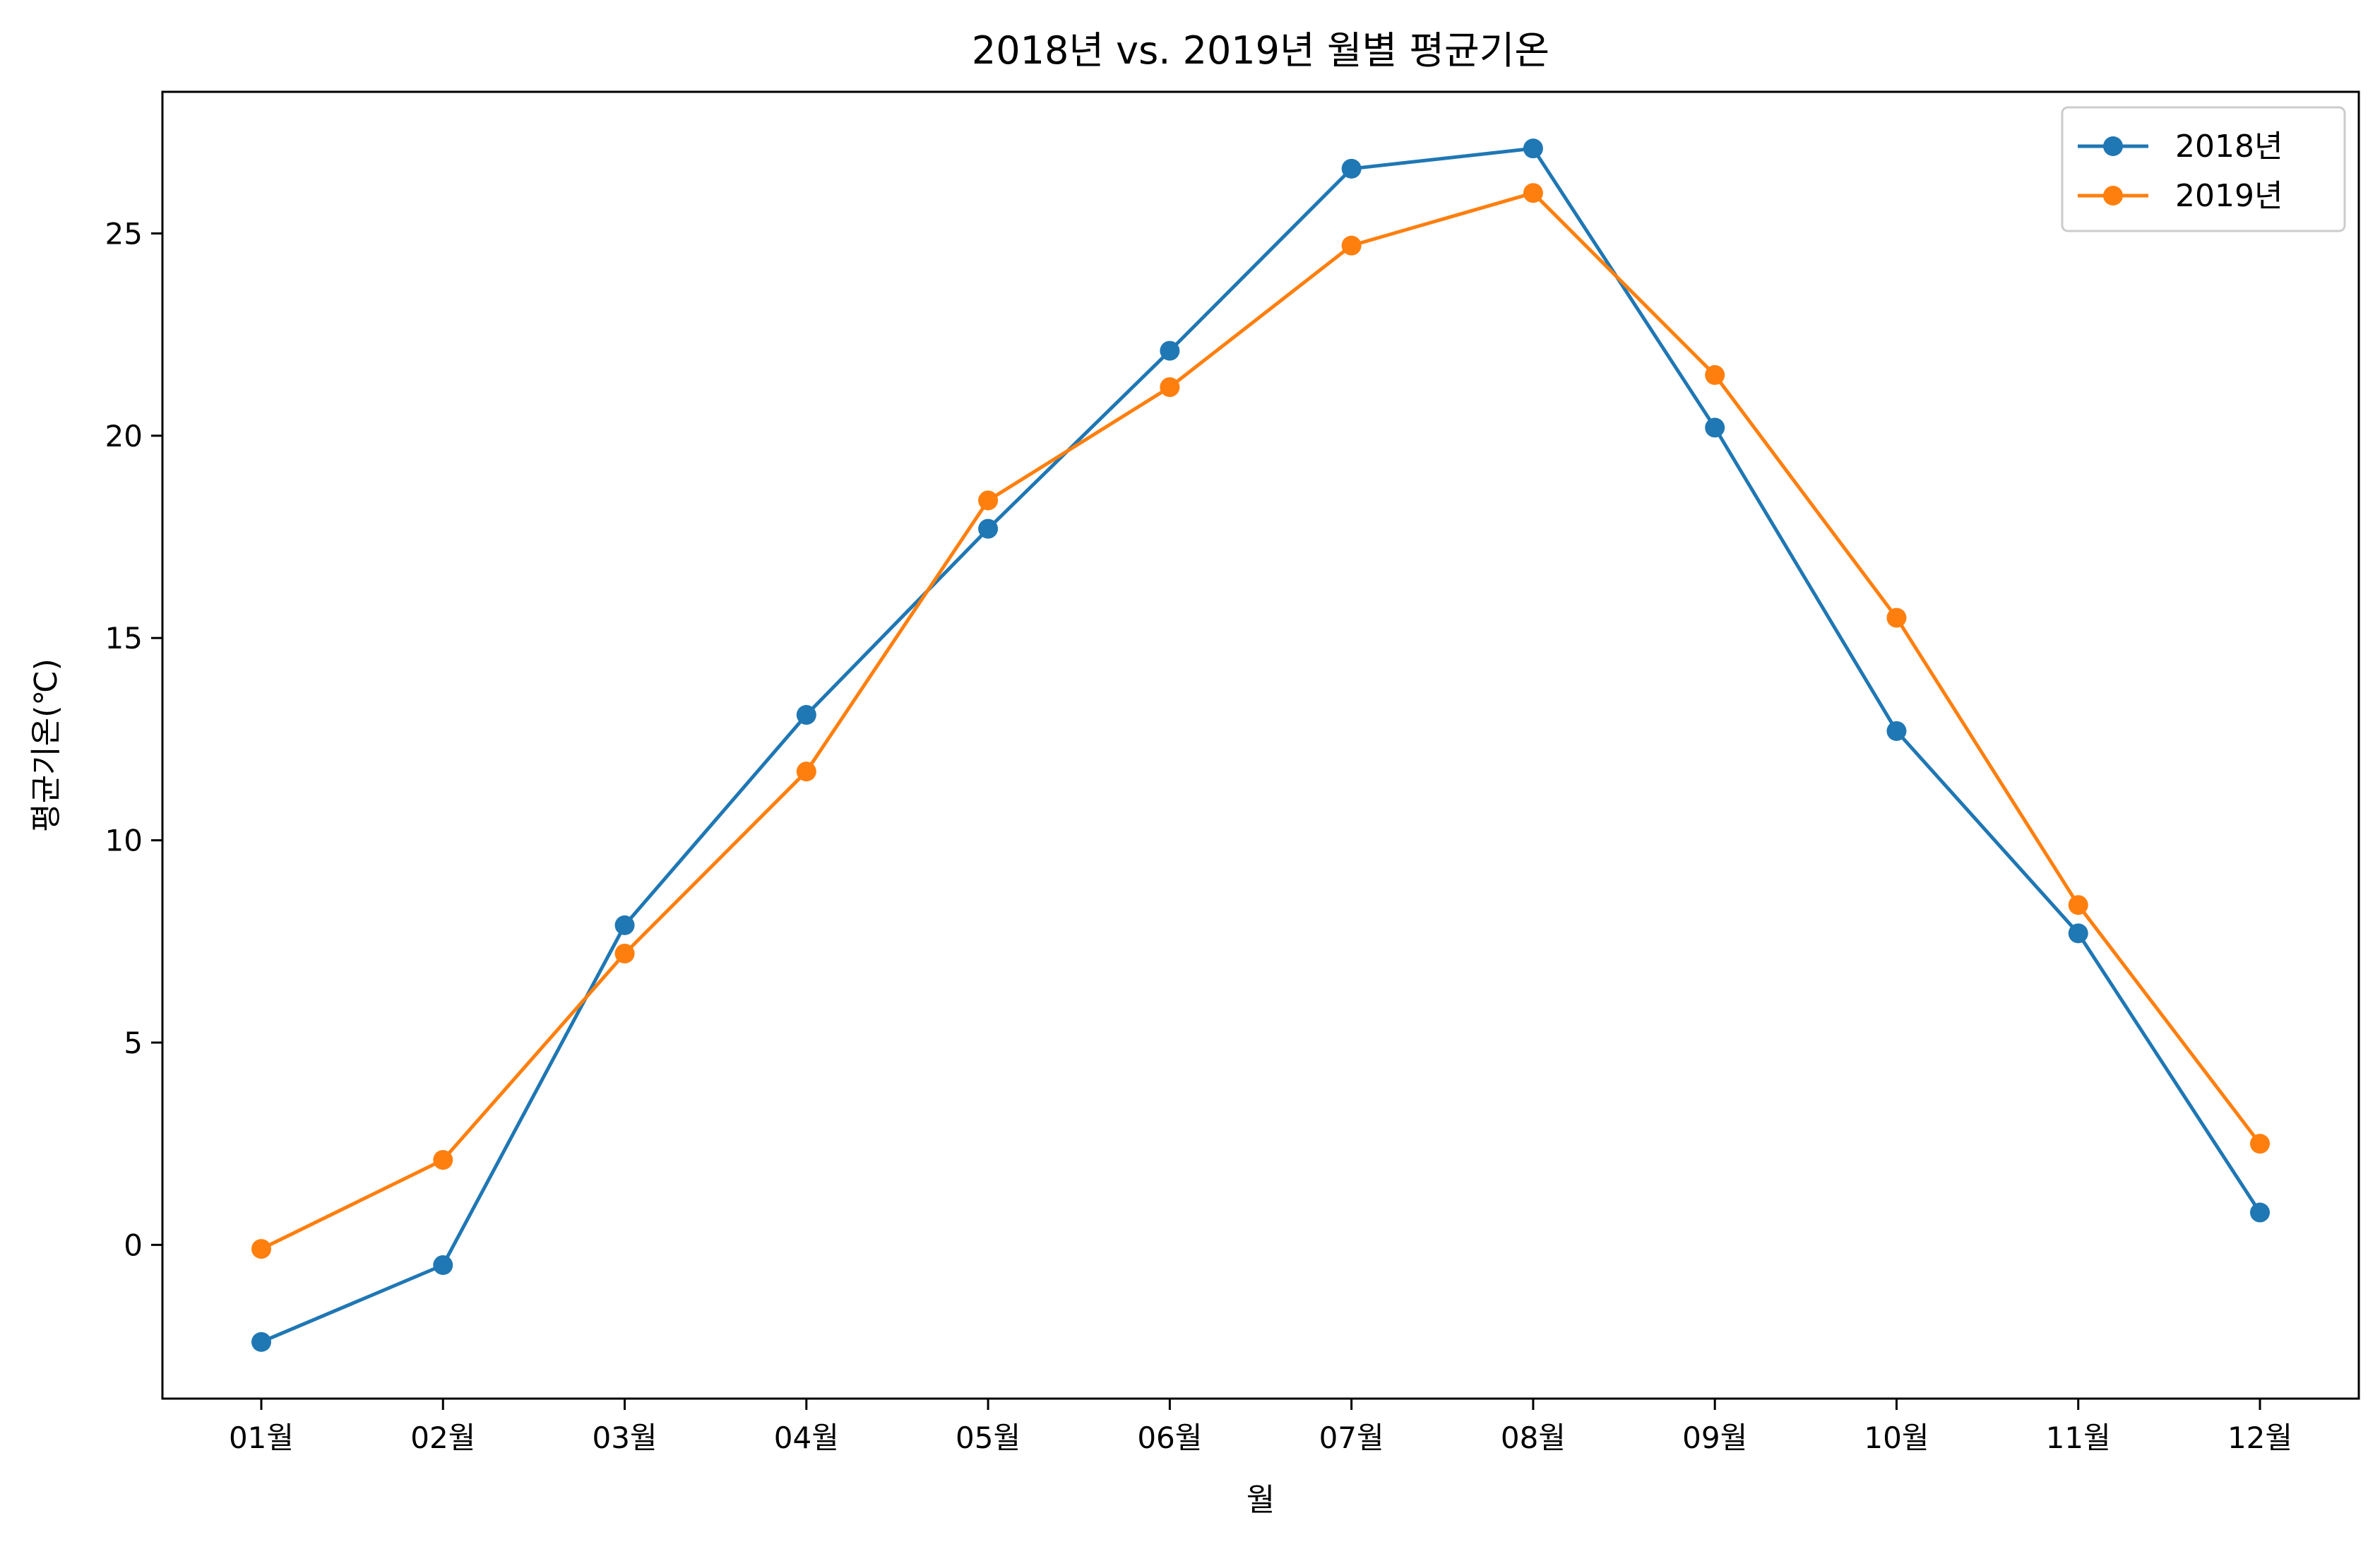 The image size is (2380, 1542). What do you see at coordinates (1169, 1438) in the screenshot?
I see `x-tick-label: 06월` at bounding box center [1169, 1438].